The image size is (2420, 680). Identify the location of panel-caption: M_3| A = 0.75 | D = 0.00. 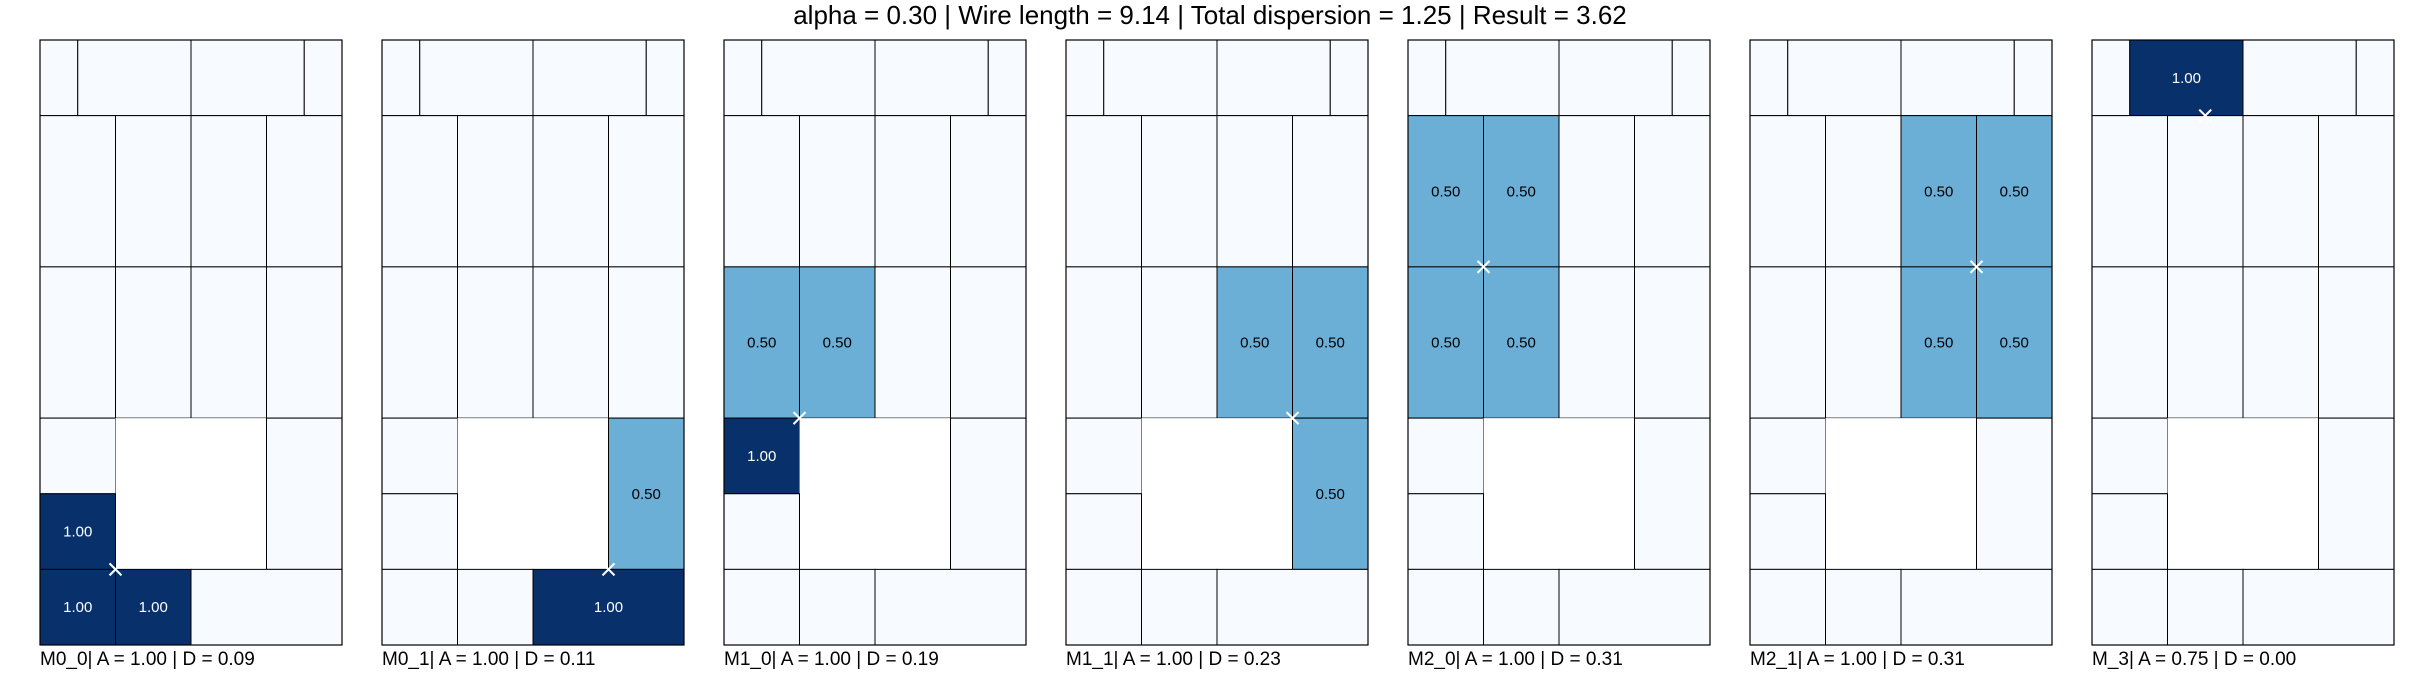
(2194, 659).